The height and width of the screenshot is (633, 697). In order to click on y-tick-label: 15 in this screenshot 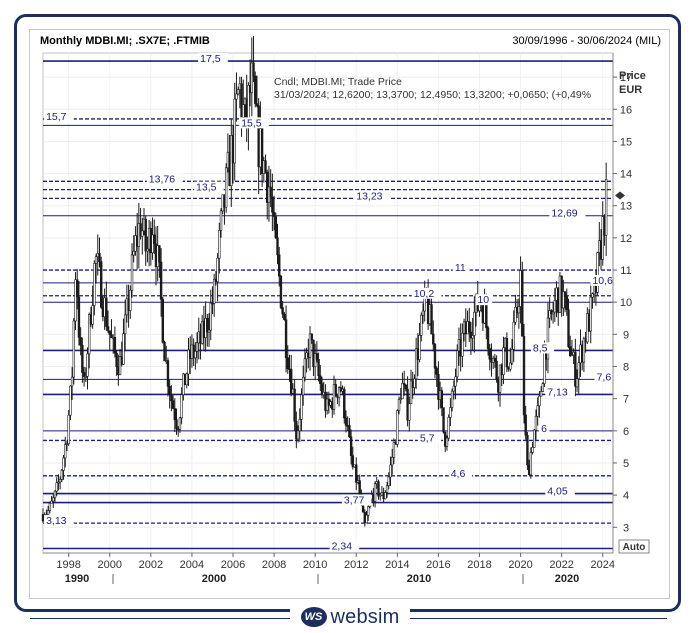, I will do `click(626, 142)`.